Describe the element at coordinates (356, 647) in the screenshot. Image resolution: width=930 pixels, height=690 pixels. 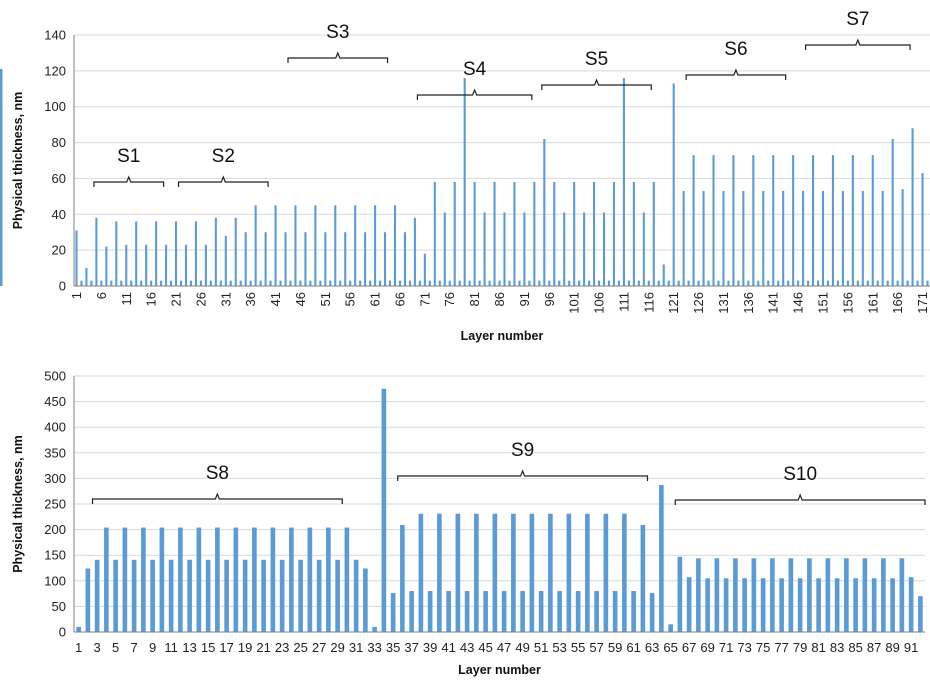
I see `x-tick-label: 31` at that location.